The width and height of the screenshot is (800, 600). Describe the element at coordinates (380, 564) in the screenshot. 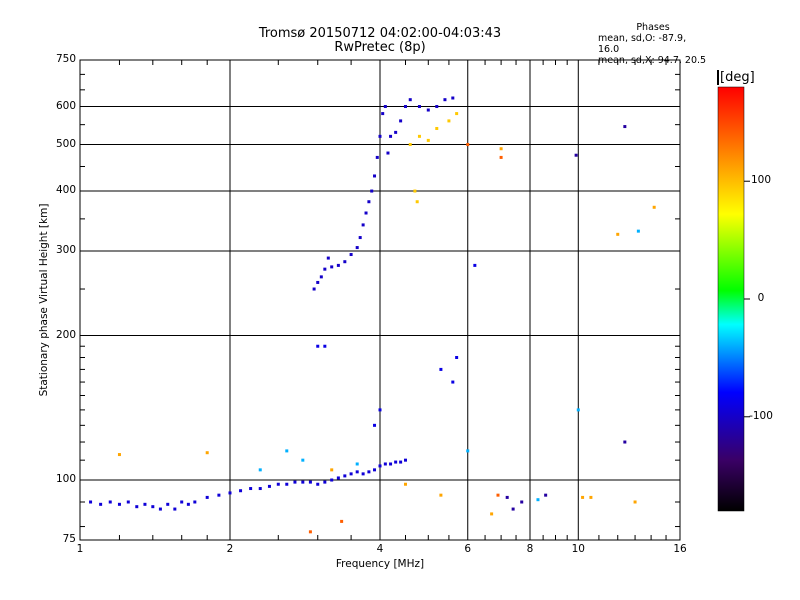

I see `x-axis-label: Frequency [MHz]` at that location.